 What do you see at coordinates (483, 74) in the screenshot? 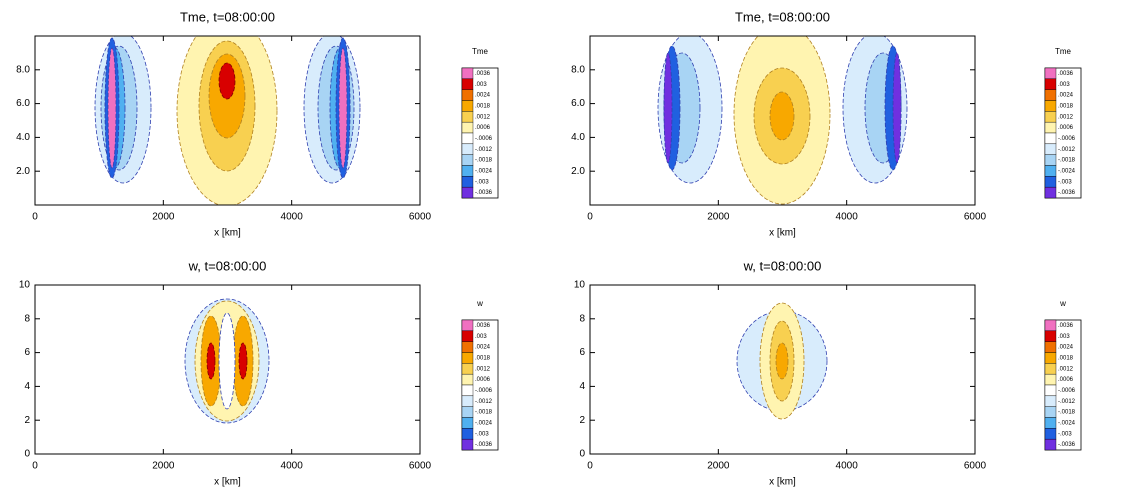
I see `colorbar-label: .0036` at bounding box center [483, 74].